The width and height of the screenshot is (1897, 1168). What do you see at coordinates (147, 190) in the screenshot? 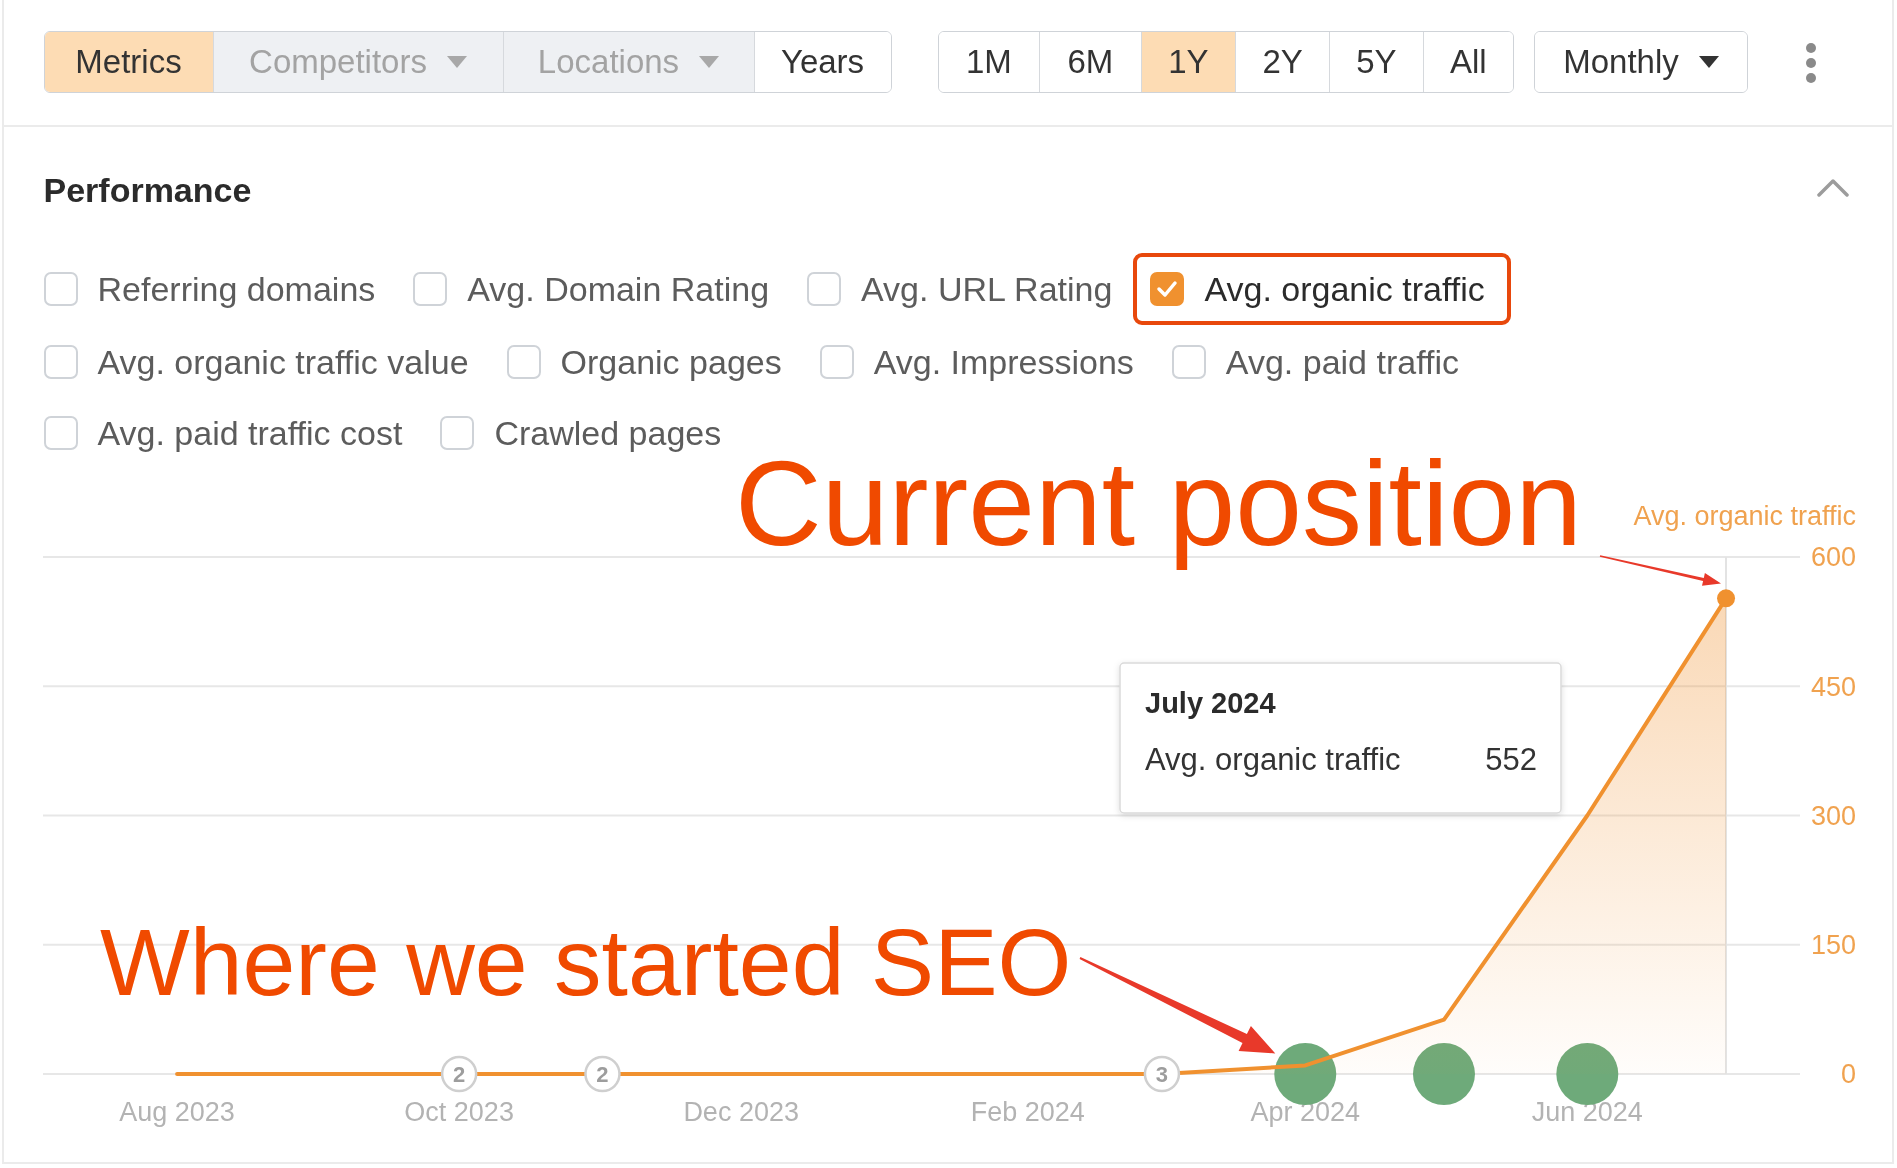
I see `chart-title: Performance` at bounding box center [147, 190].